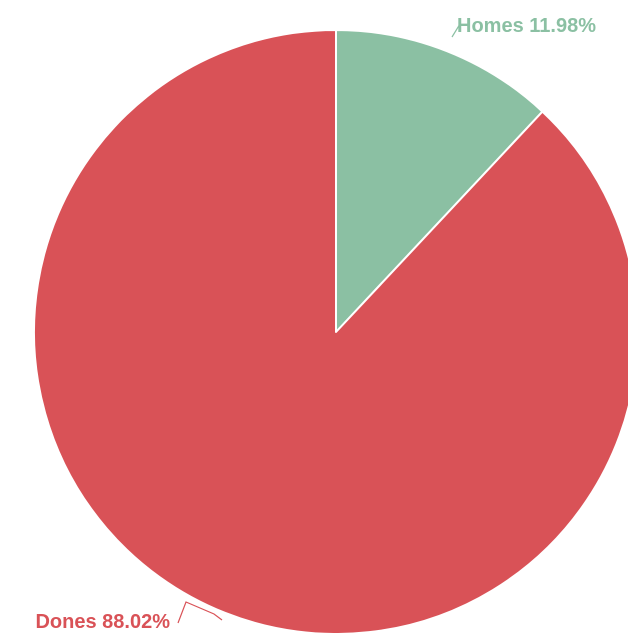  What do you see at coordinates (456, 30) in the screenshot?
I see `leader-line-homes` at bounding box center [456, 30].